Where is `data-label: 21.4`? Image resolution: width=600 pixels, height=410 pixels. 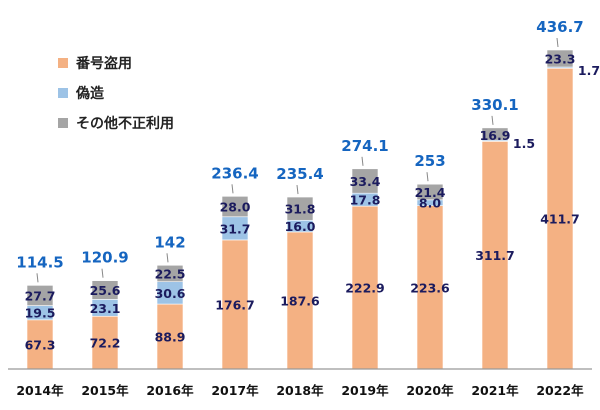 data-label: 21.4 is located at coordinates (430, 192).